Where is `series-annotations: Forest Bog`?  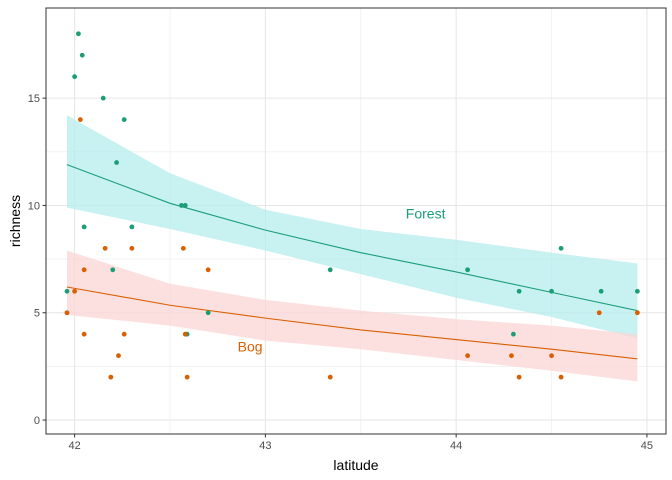 series-annotations: Forest Bog is located at coordinates (342, 279).